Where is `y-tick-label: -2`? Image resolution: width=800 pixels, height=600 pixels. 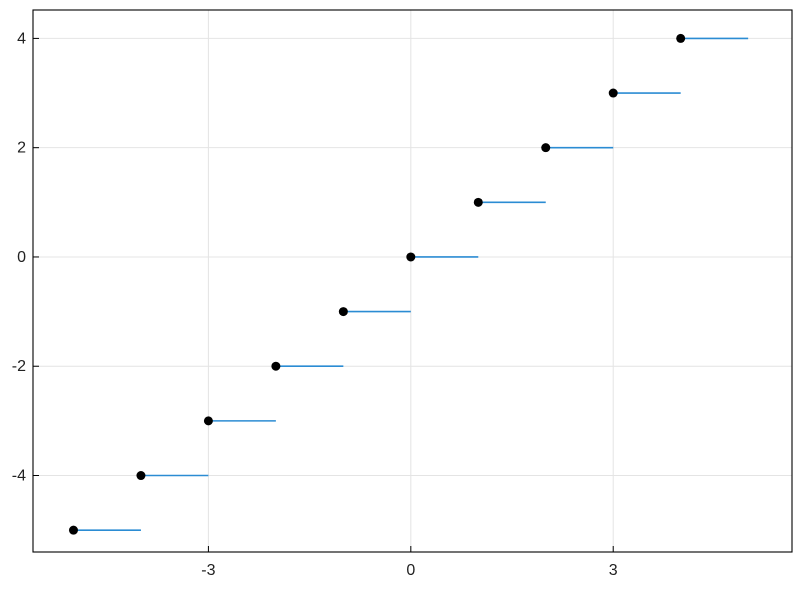 y-tick-label: -2 is located at coordinates (19, 366).